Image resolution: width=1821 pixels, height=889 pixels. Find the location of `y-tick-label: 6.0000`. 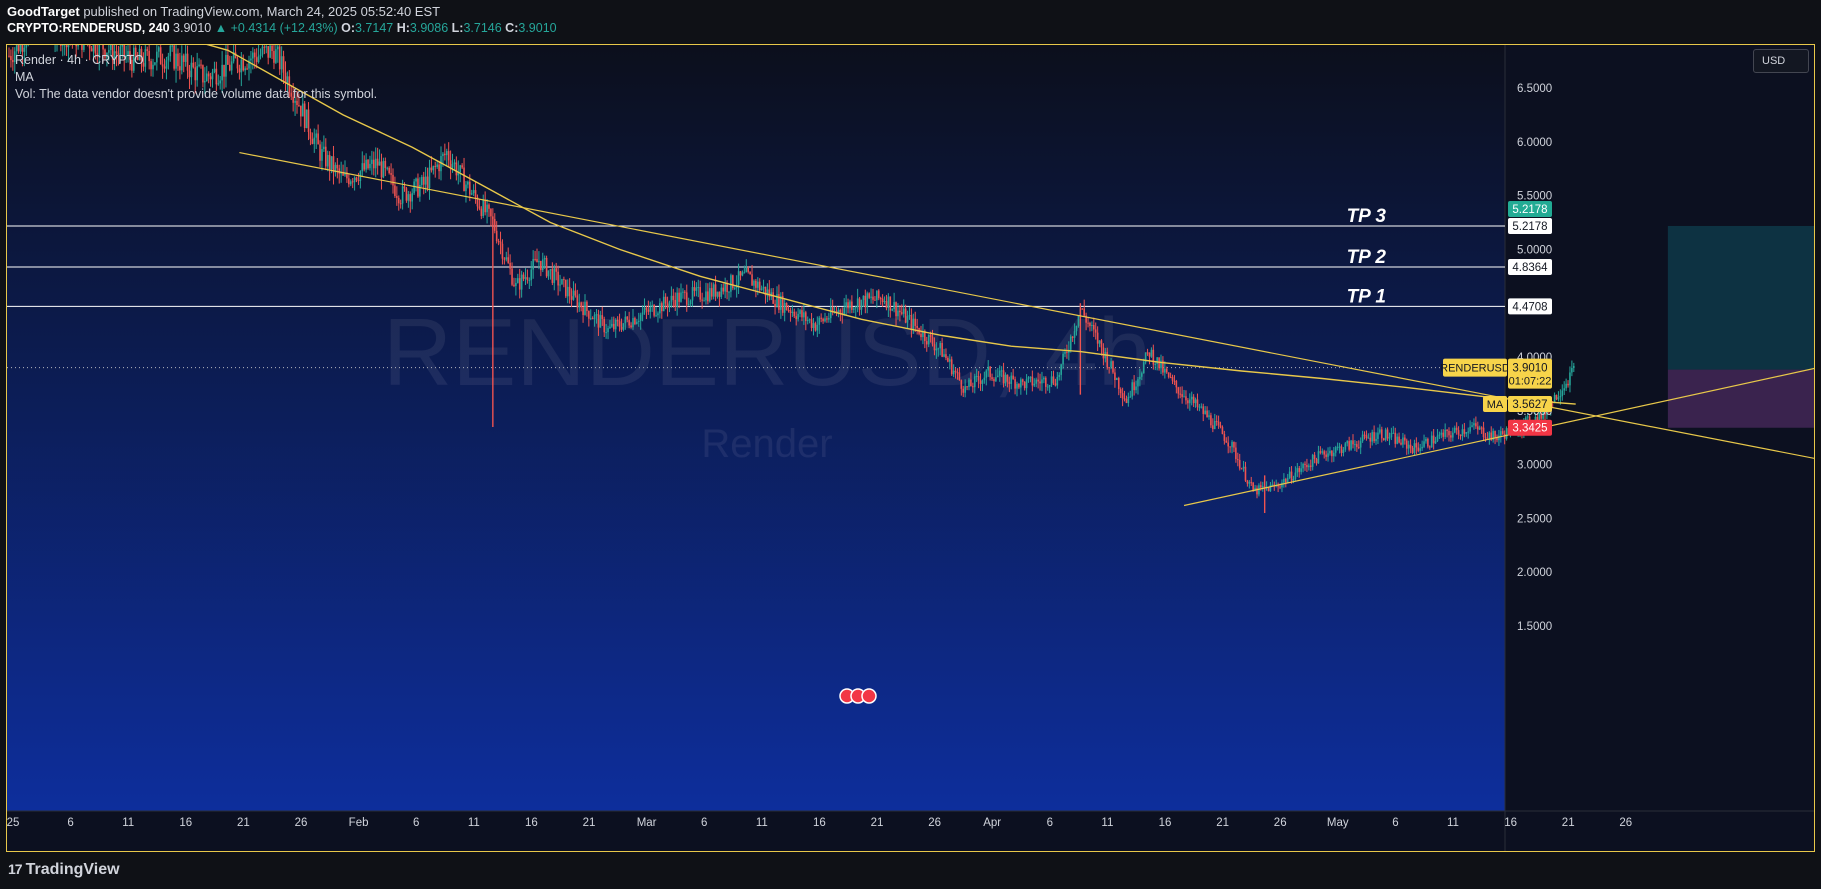

y-tick-label: 6.0000 is located at coordinates (1534, 143).